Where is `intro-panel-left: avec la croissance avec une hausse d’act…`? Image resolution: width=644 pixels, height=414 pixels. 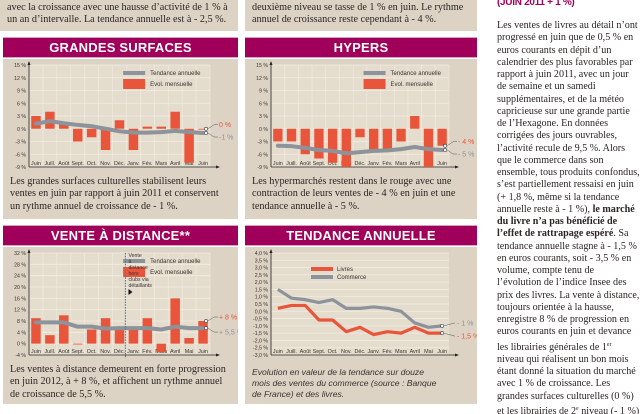 intro-panel-left: avec la croissance avec une hausse d’act… is located at coordinates (119, 15).